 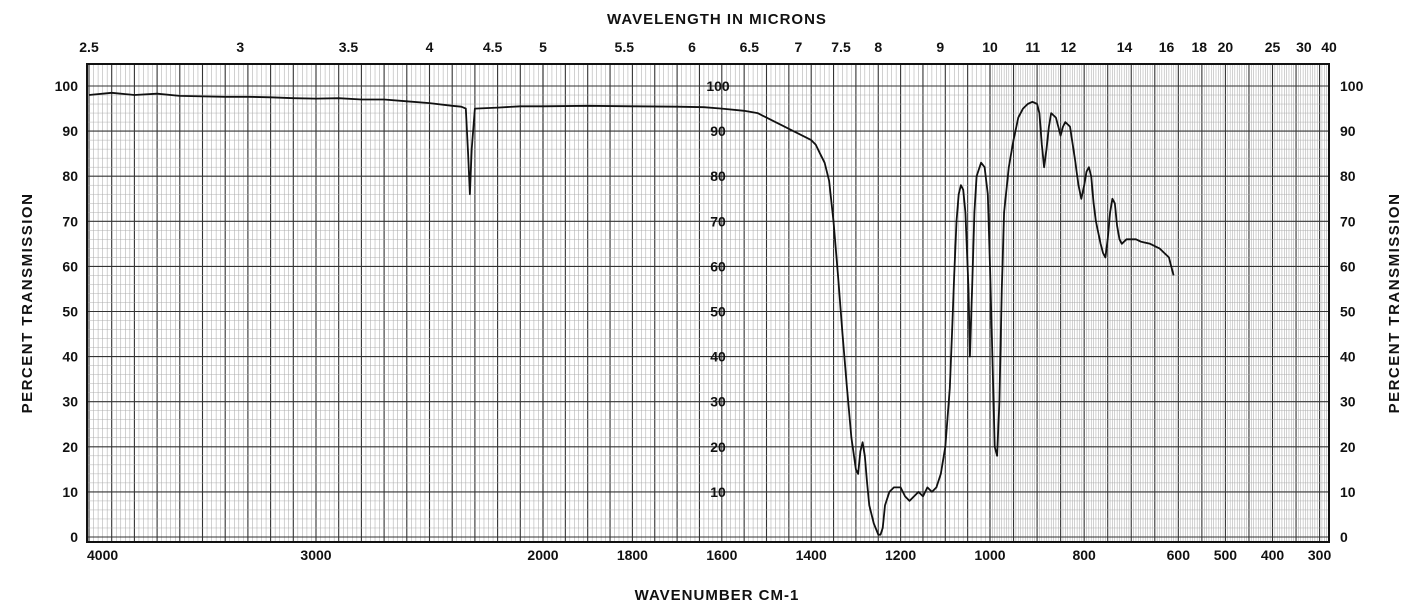 What do you see at coordinates (718, 221) in the screenshot?
I see `mid-y-tick-label: 70` at bounding box center [718, 221].